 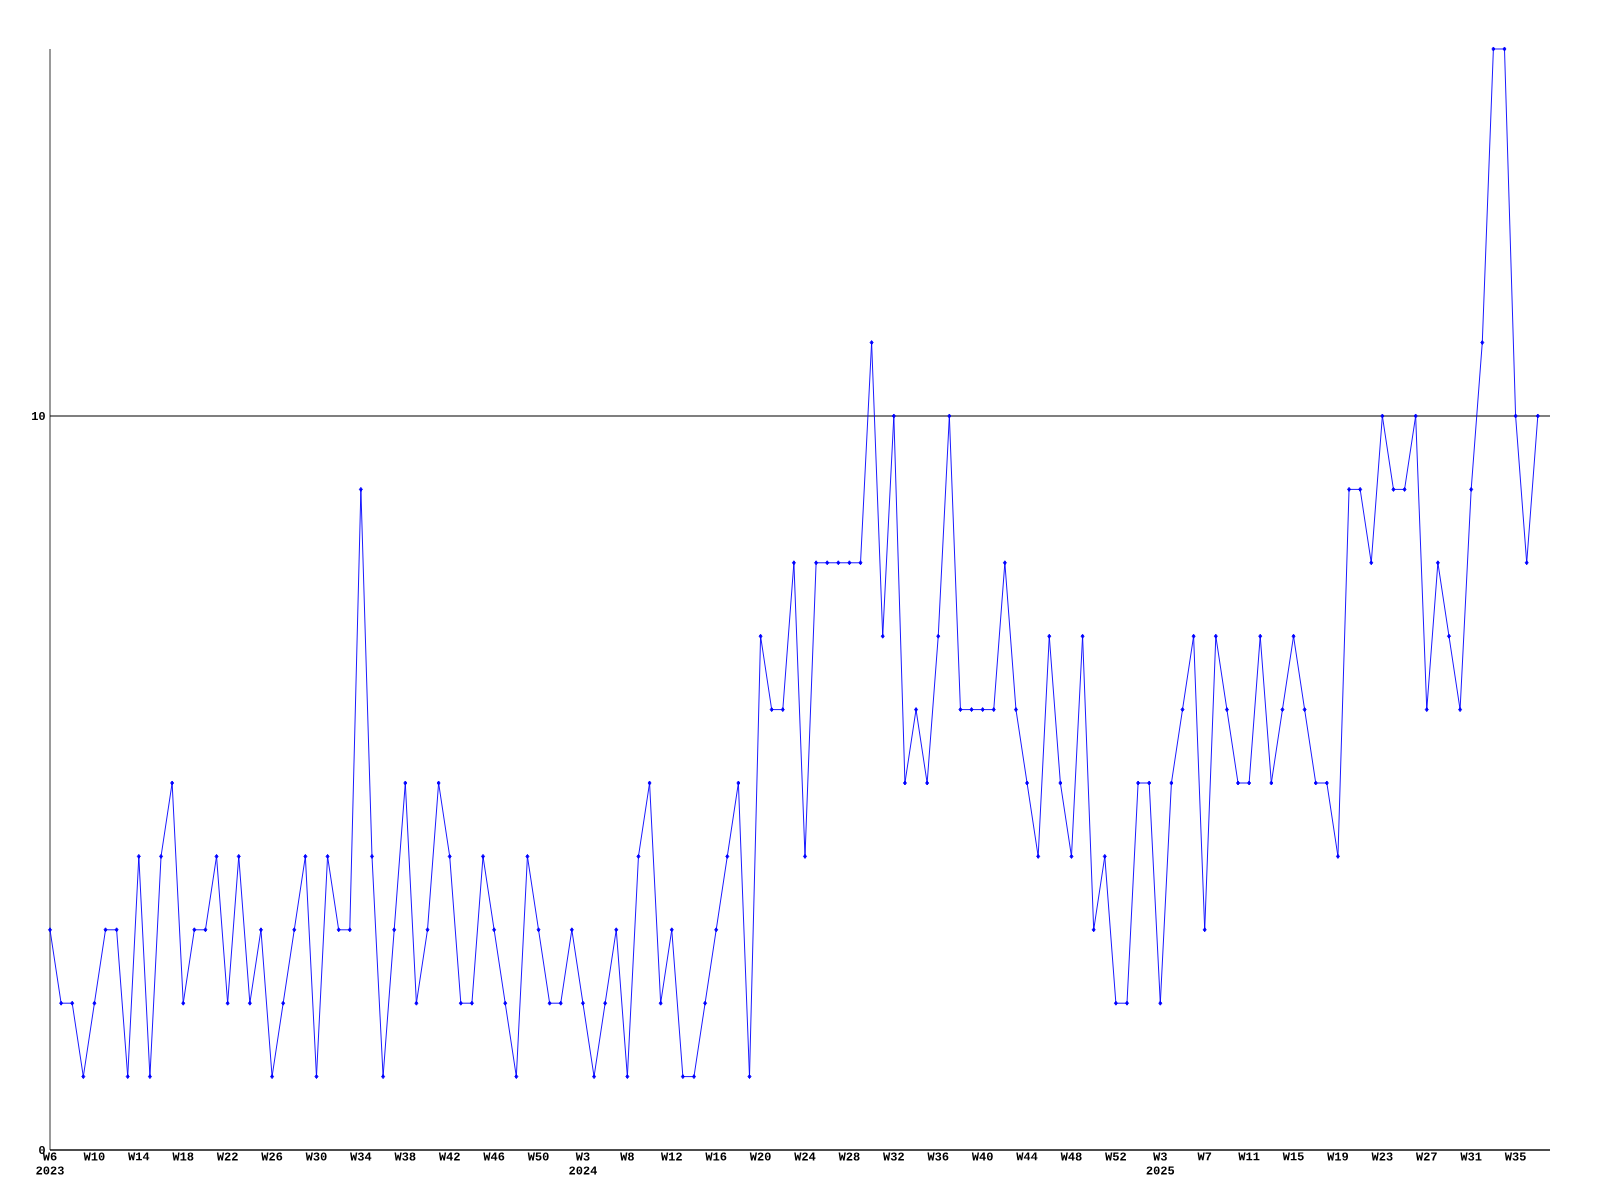 I want to click on x-tick-label: W24, so click(x=805, y=1156).